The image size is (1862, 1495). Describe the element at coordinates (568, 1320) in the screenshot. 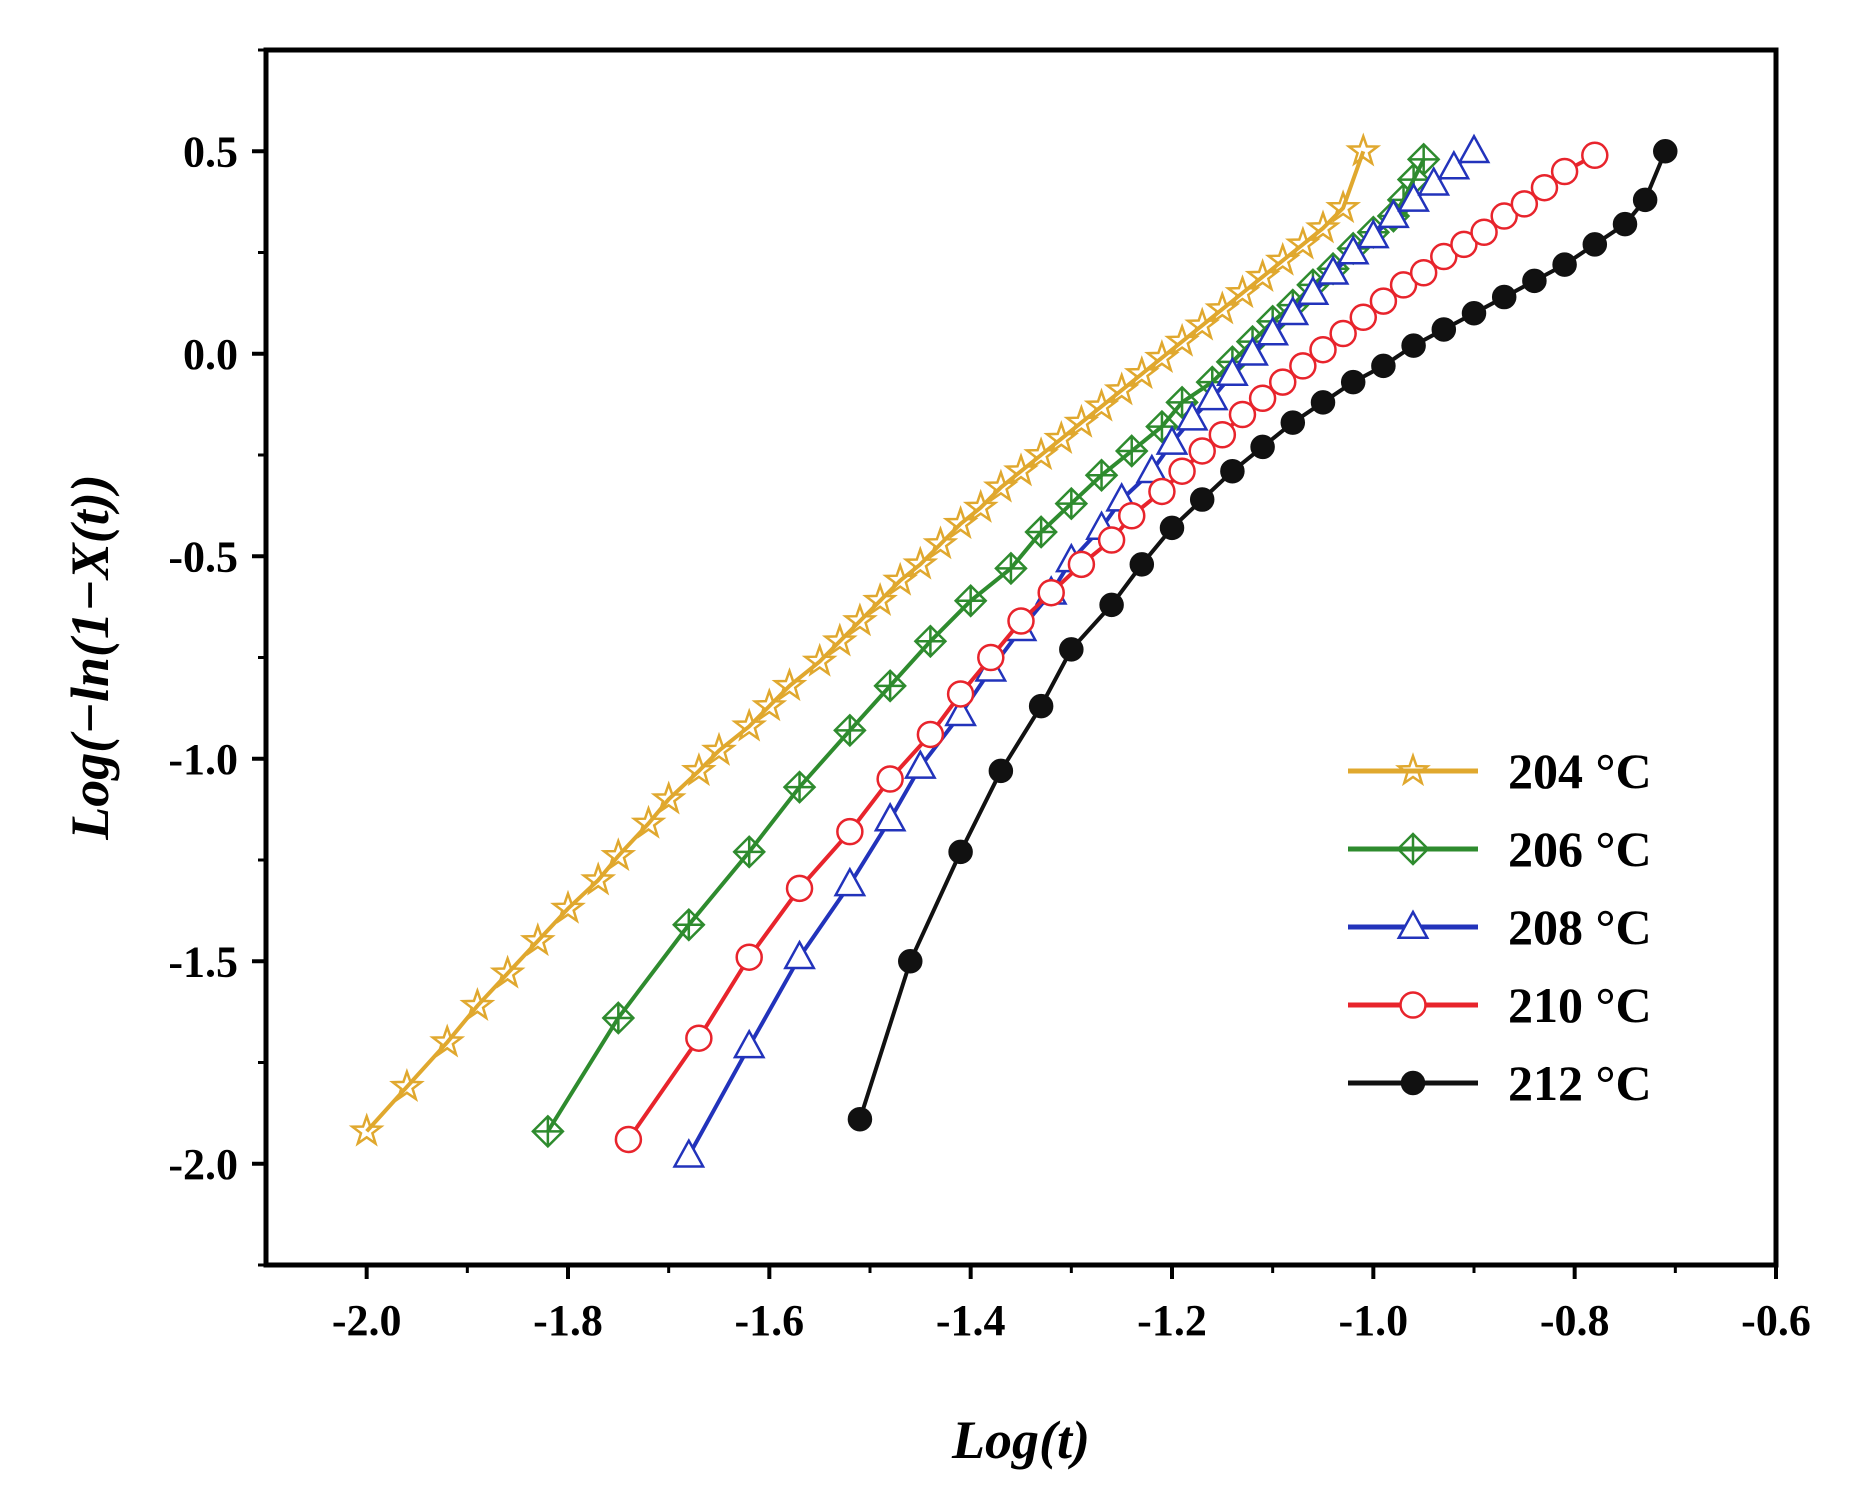

I see `x-tick-label-1: -1.8` at that location.